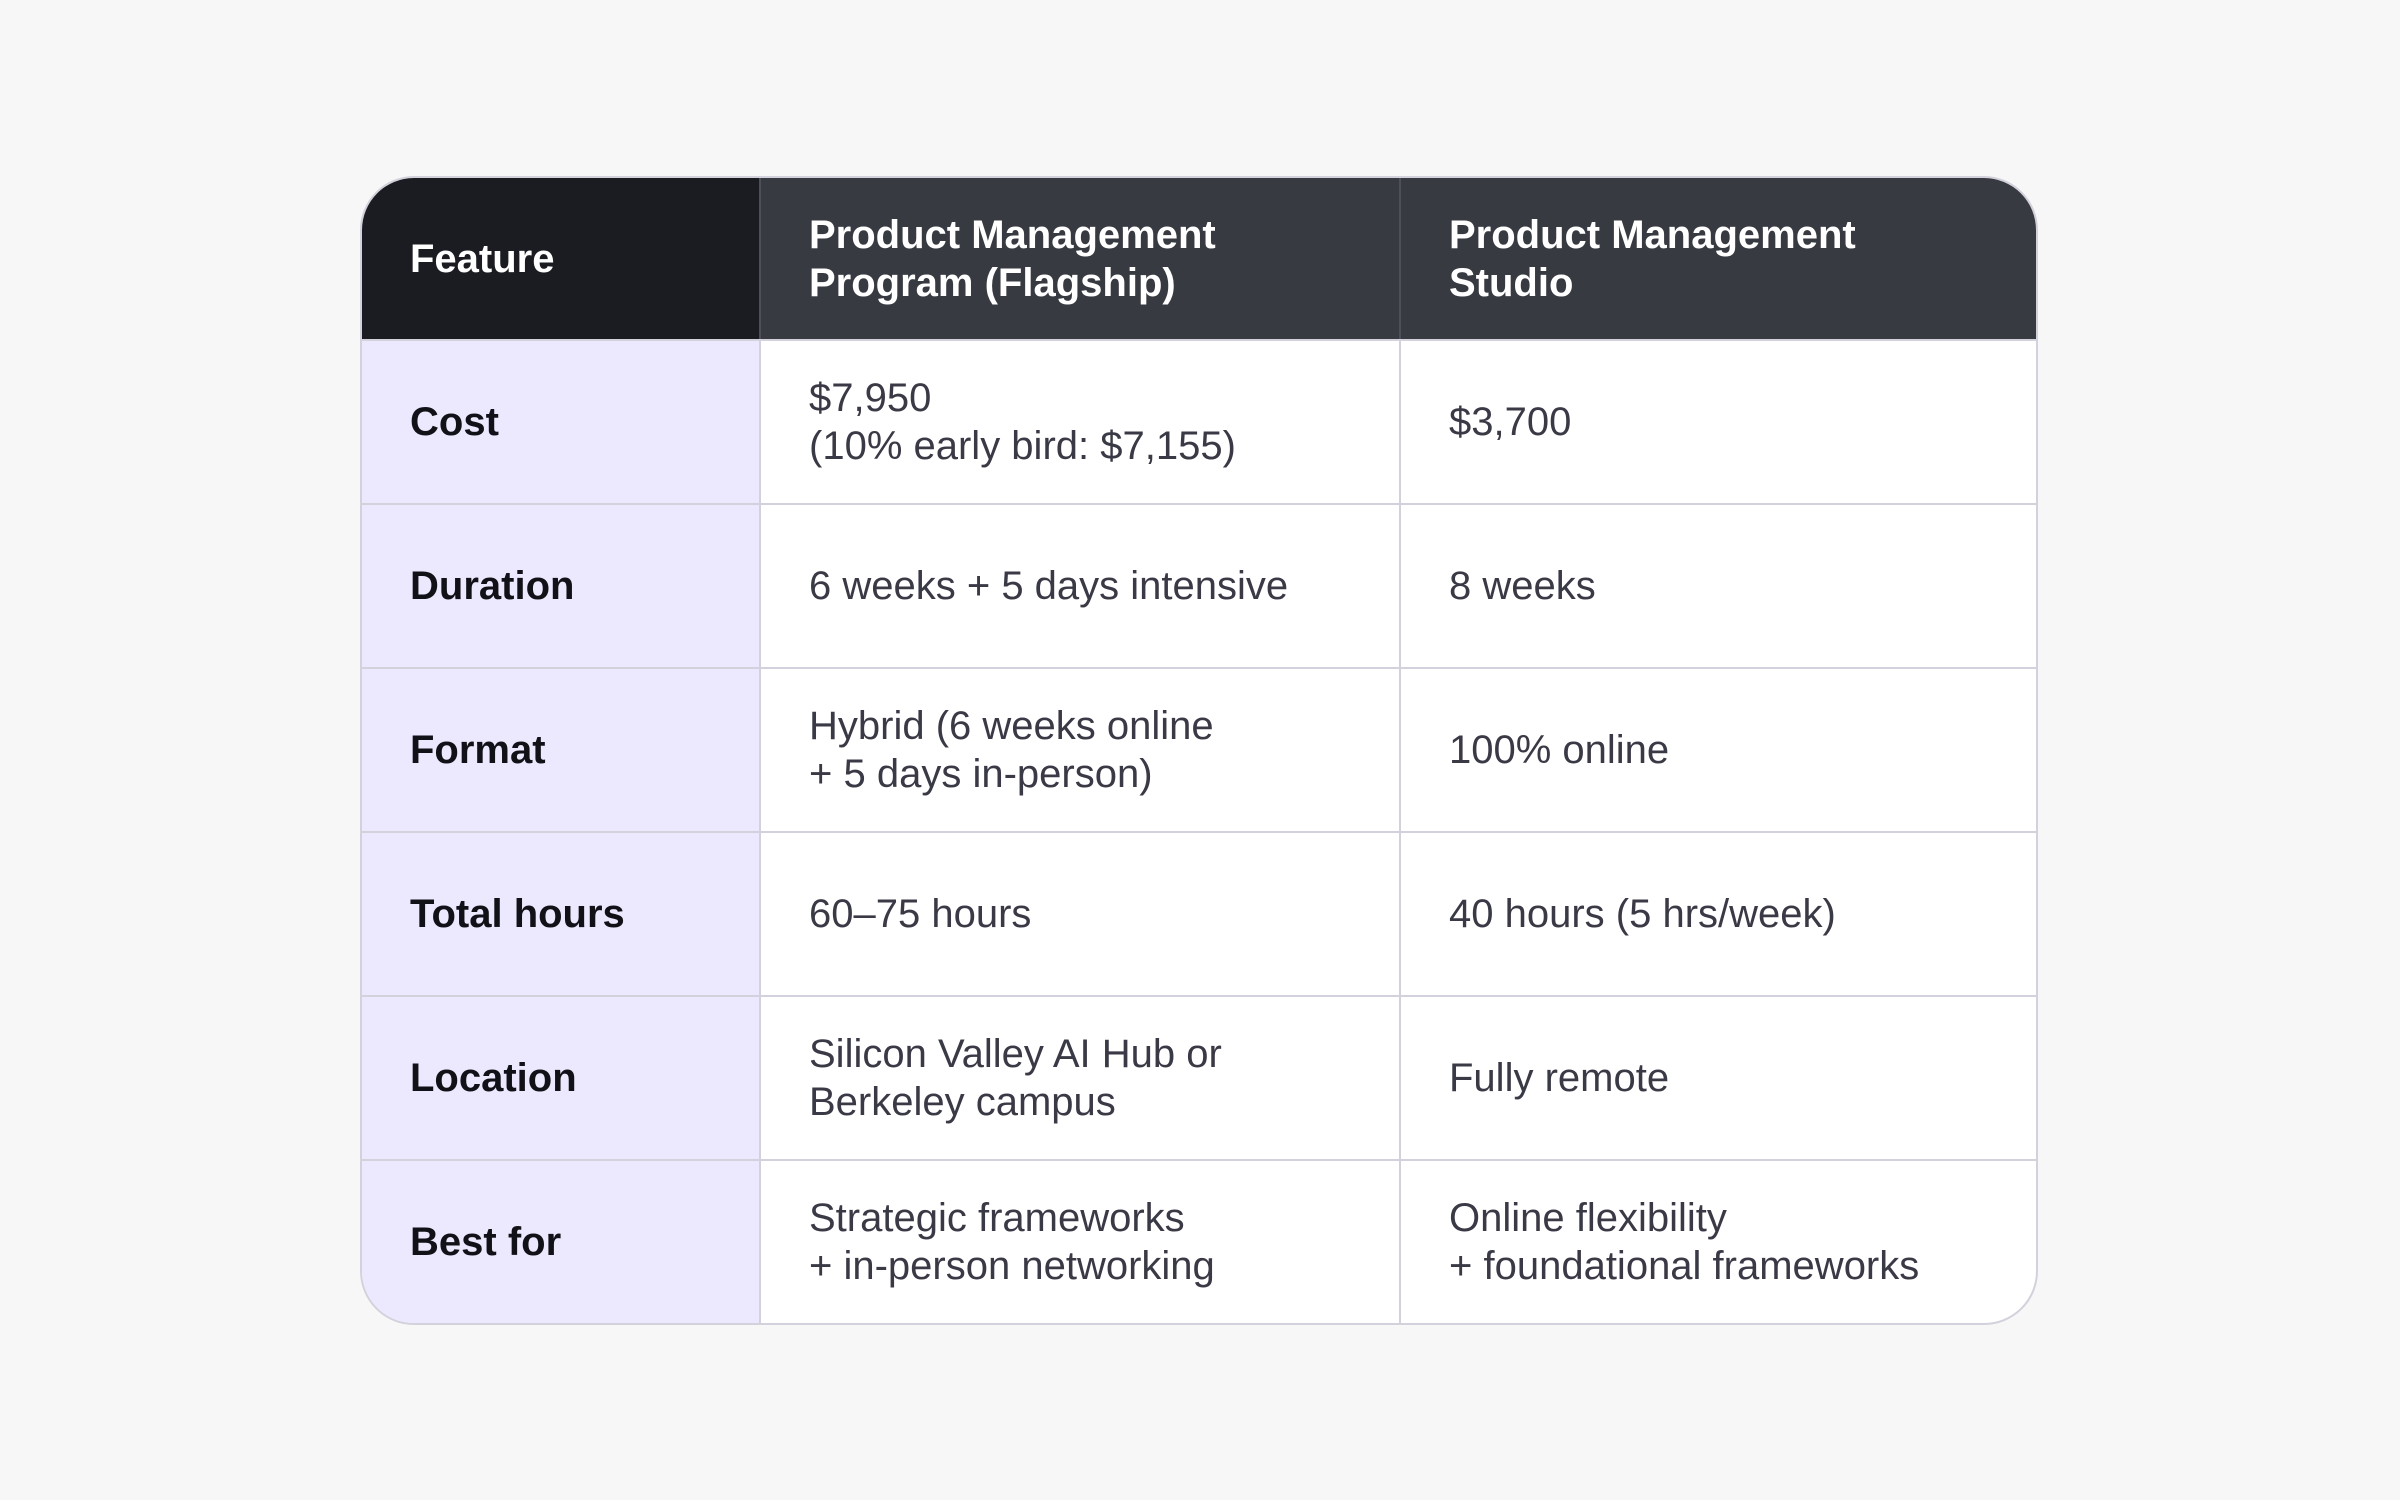 The width and height of the screenshot is (2400, 1500). I want to click on row-label: Location, so click(560, 1078).